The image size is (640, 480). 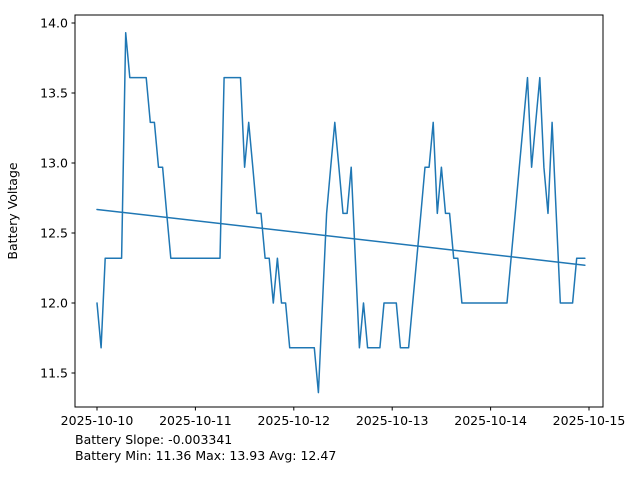 I want to click on y-tick-label: 14.0, so click(x=54, y=23).